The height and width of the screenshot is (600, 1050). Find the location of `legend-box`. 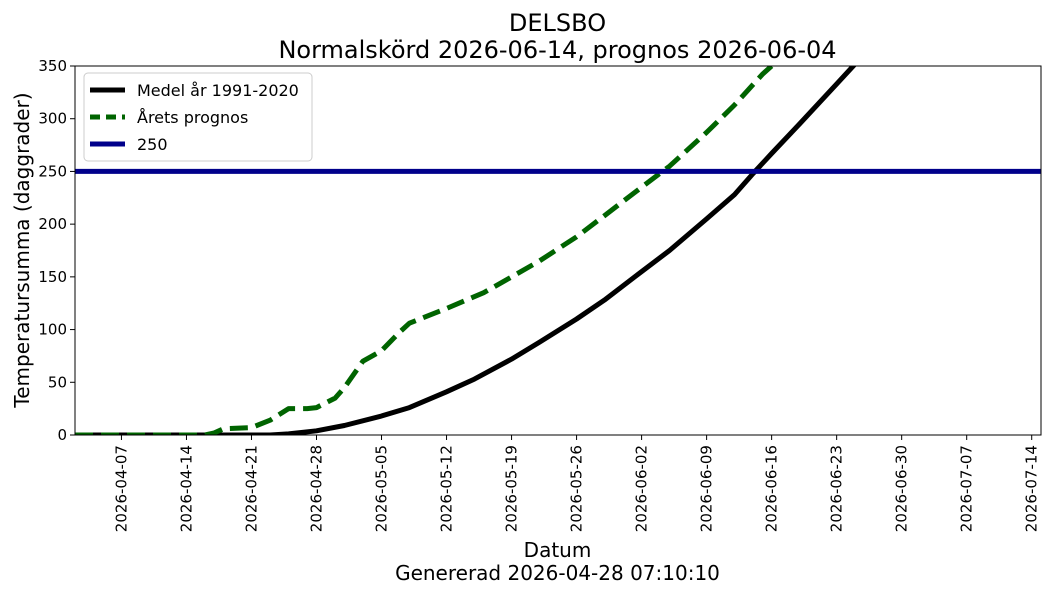

legend-box is located at coordinates (198, 117).